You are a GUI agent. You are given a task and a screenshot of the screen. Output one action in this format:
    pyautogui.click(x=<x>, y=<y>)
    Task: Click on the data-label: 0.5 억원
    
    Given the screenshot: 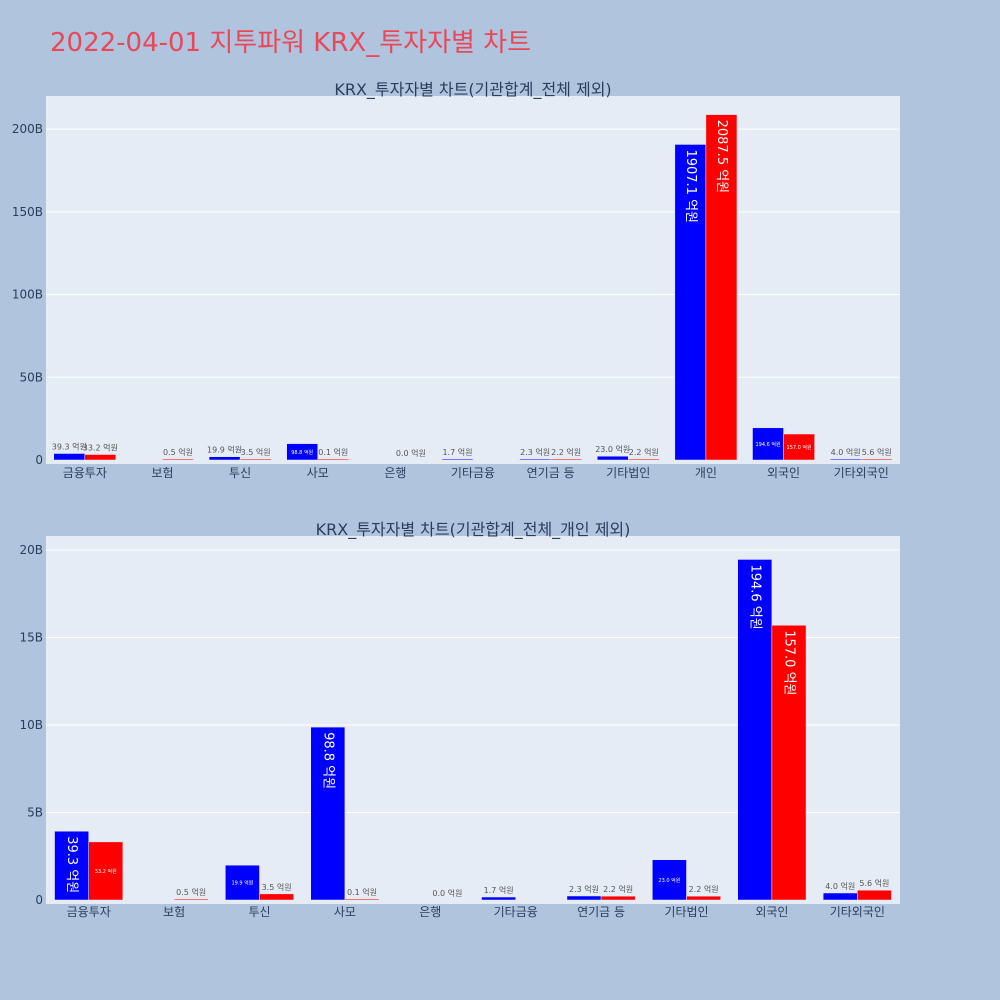 What is the action you would take?
    pyautogui.click(x=178, y=452)
    